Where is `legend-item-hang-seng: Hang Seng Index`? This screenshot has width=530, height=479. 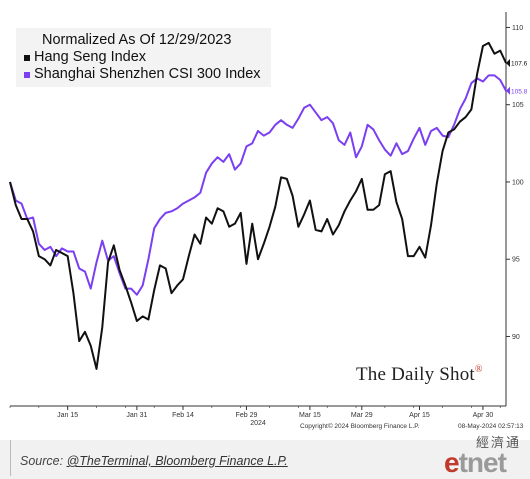
legend-item-hang-seng: Hang Seng Index is located at coordinates (142, 57).